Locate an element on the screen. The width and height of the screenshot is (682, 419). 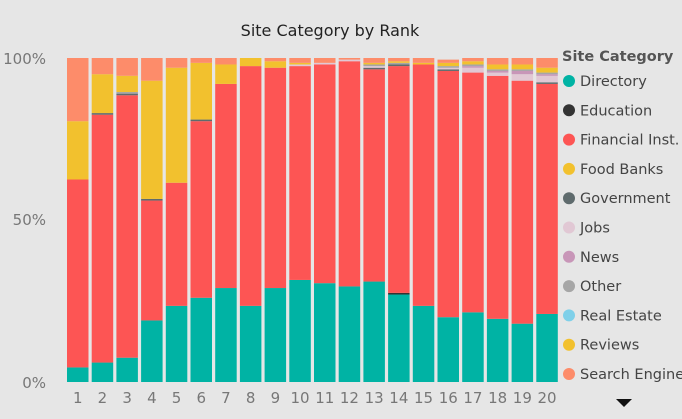
bar-segment-20-other is located at coordinates (547, 73).